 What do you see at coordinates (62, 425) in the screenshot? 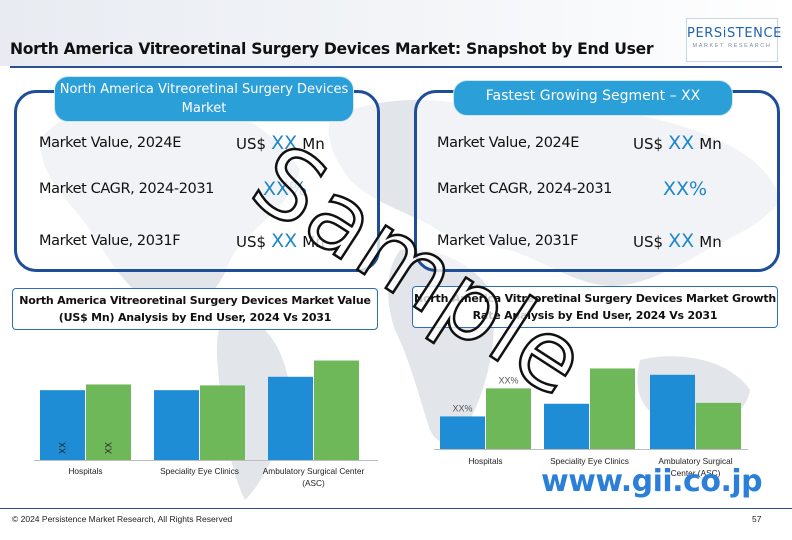
I see `bar-value-s0-c0` at bounding box center [62, 425].